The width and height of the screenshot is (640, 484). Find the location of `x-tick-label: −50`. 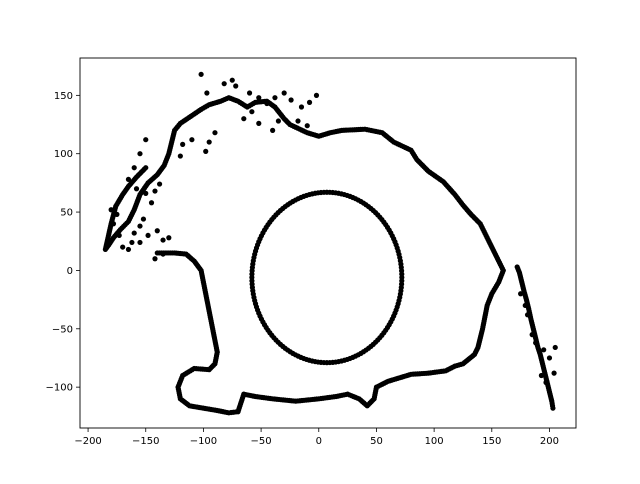

x-tick-label: −50 is located at coordinates (261, 441).